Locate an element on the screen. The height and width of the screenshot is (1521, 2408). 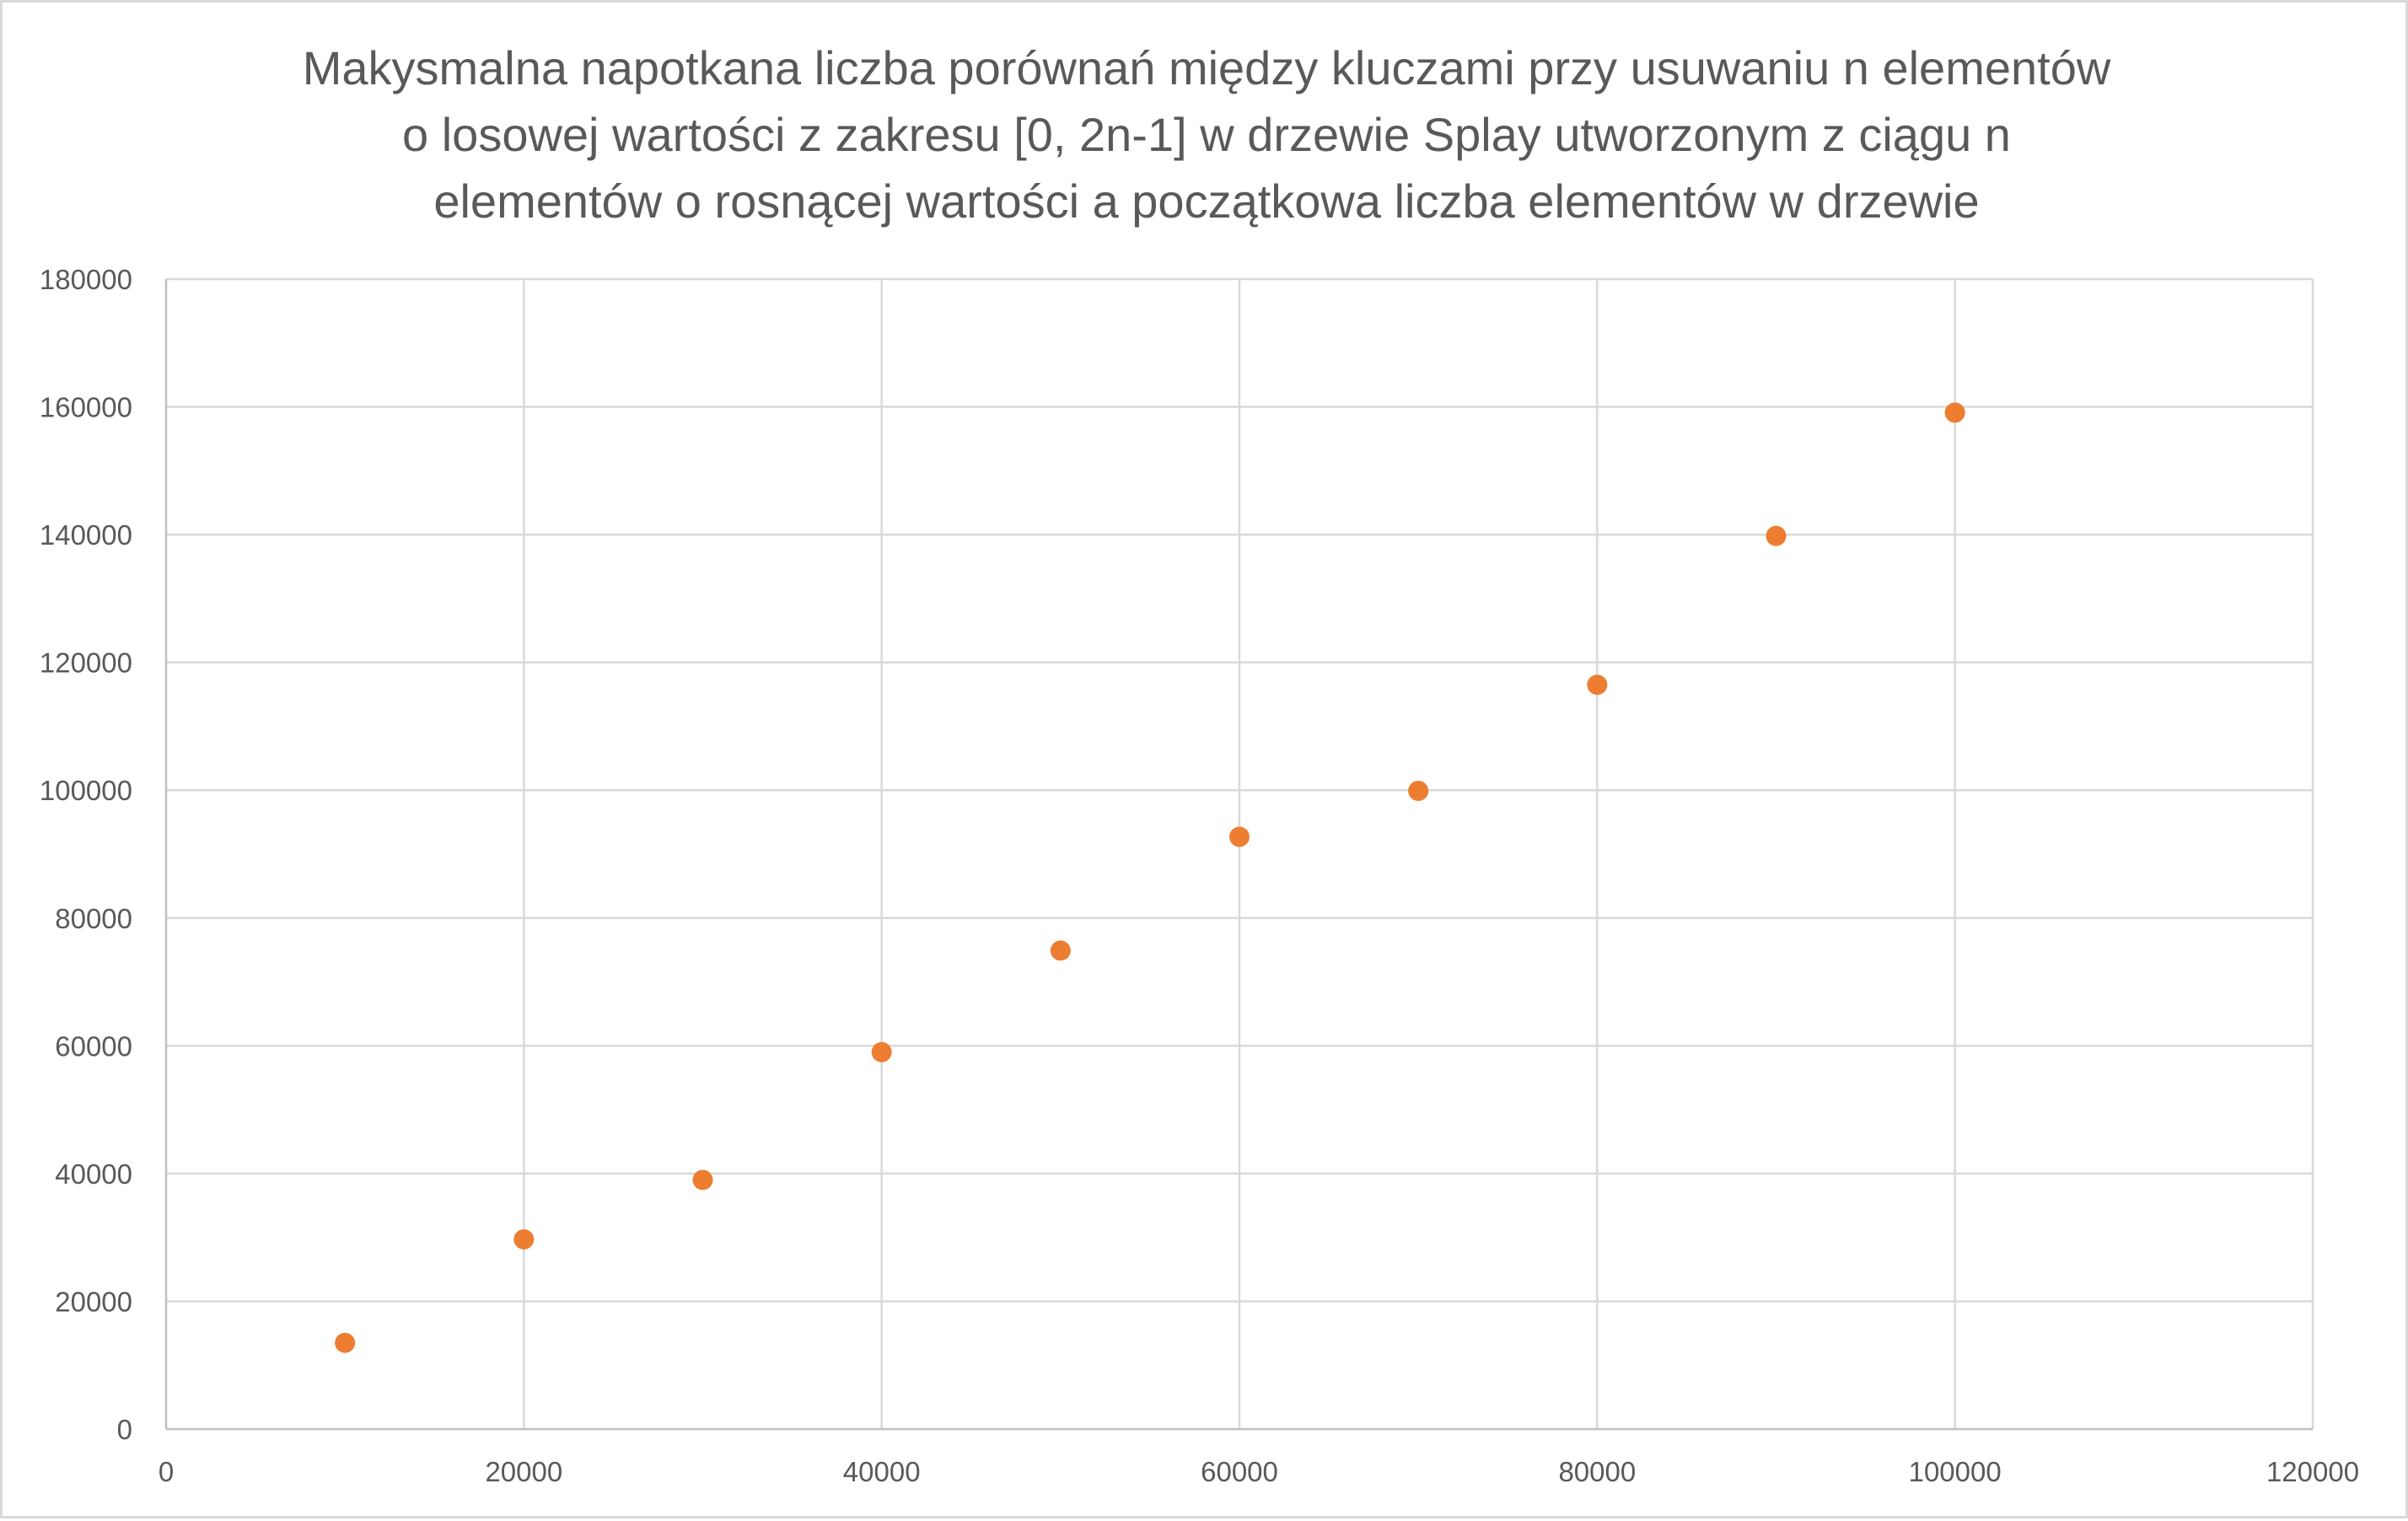
y-tick-label: 40000 is located at coordinates (94, 1174).